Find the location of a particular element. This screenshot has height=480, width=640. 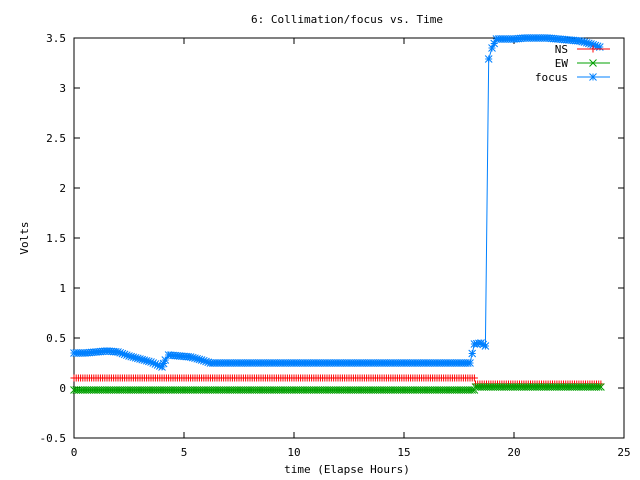

chart-title: 6: Collimation/focus vs. Time is located at coordinates (347, 19).